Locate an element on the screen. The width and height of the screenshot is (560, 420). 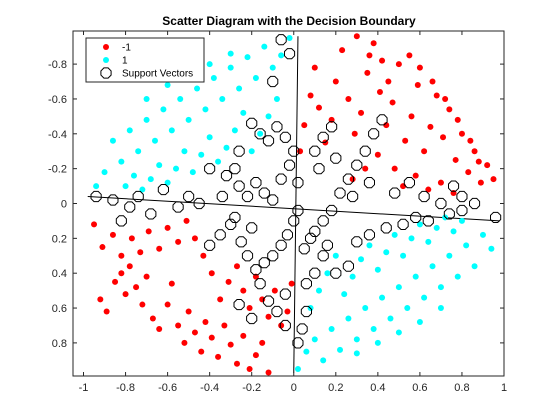
y-tick-label: -0.2 is located at coordinates (57, 170).